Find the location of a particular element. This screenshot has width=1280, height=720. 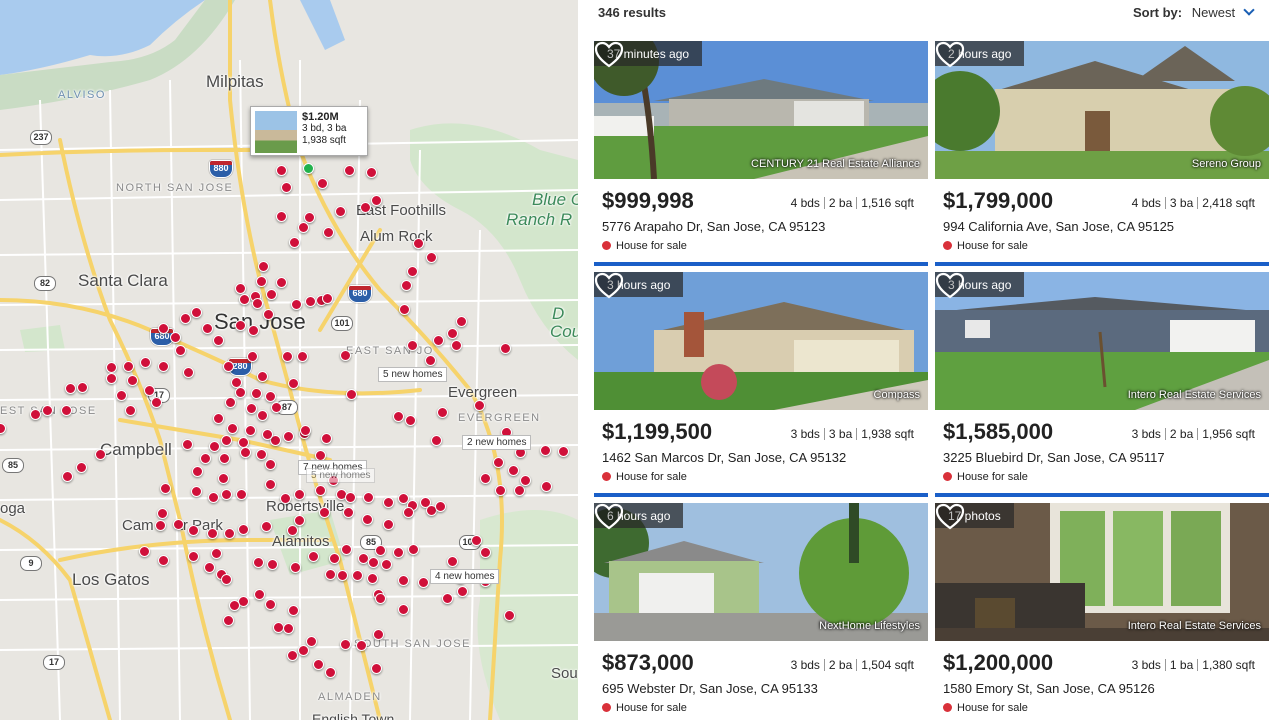

listing-address: 5776 Arapaho Dr, San Jose, CA 95123 is located at coordinates (714, 226).